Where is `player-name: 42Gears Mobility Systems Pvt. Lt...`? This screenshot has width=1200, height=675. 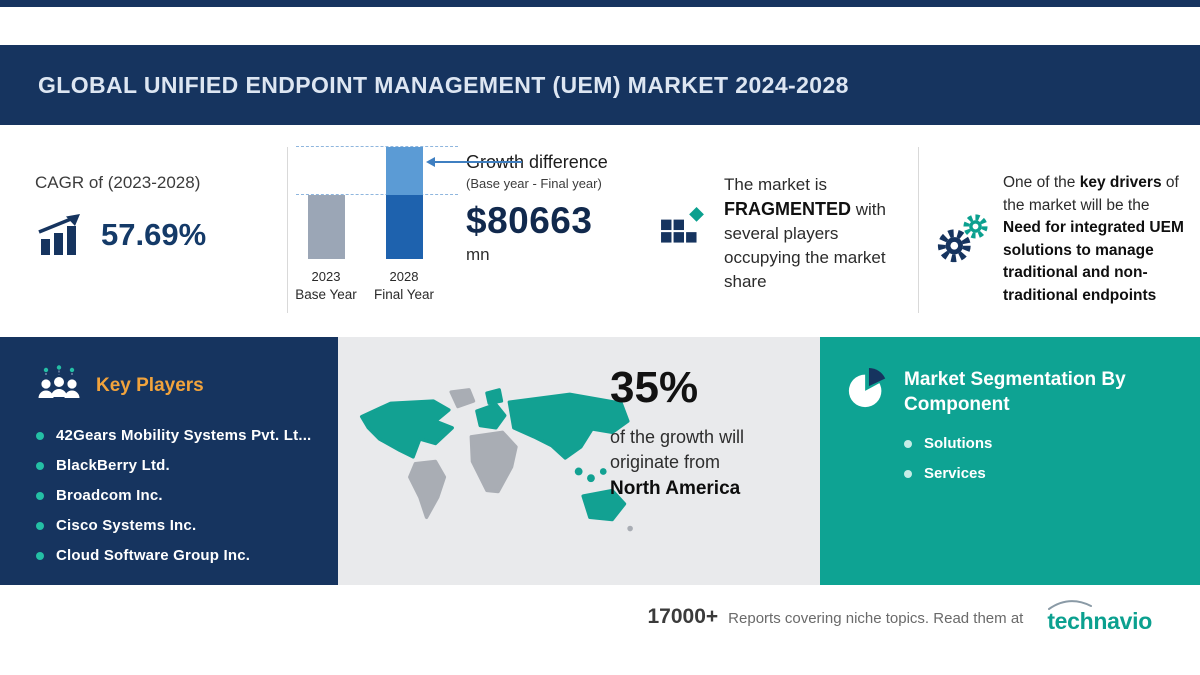 player-name: 42Gears Mobility Systems Pvt. Lt... is located at coordinates (184, 435).